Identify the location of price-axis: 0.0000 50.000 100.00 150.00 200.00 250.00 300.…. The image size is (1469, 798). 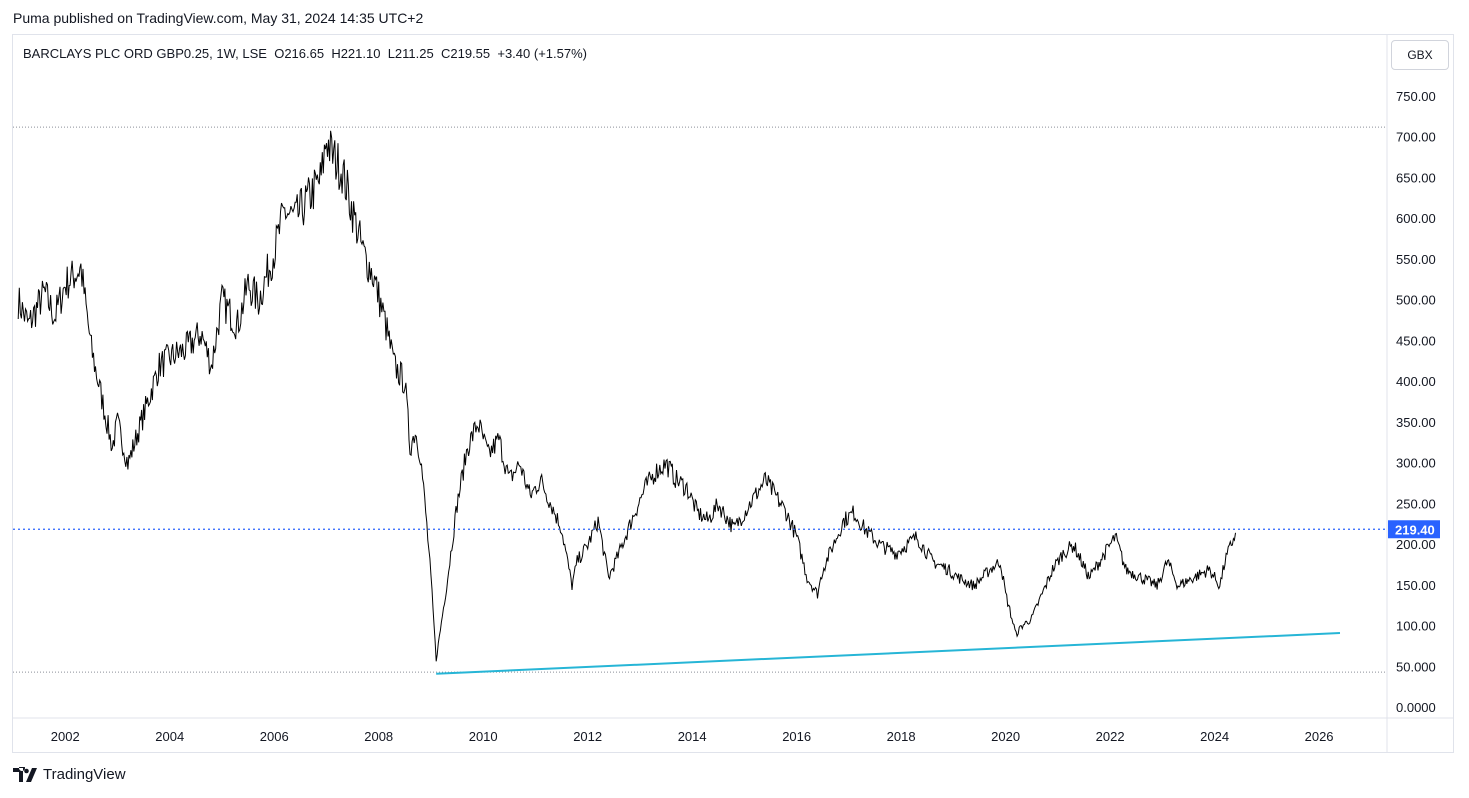
(1413, 393).